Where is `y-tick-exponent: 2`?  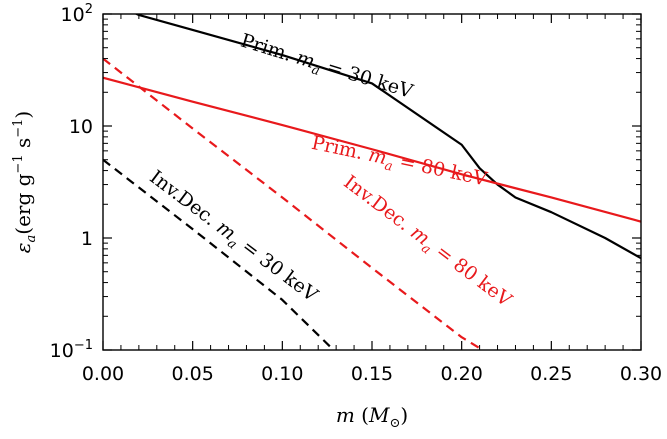
y-tick-exponent: 2 is located at coordinates (89, 9).